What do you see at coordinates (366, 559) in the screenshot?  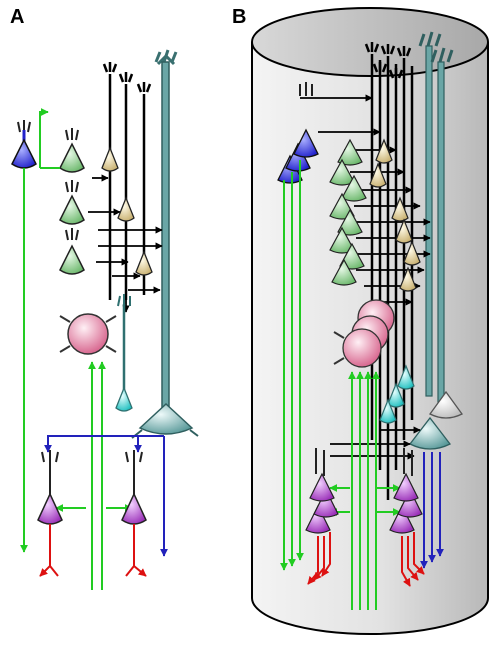 I see `panel-b-red-outputs` at bounding box center [366, 559].